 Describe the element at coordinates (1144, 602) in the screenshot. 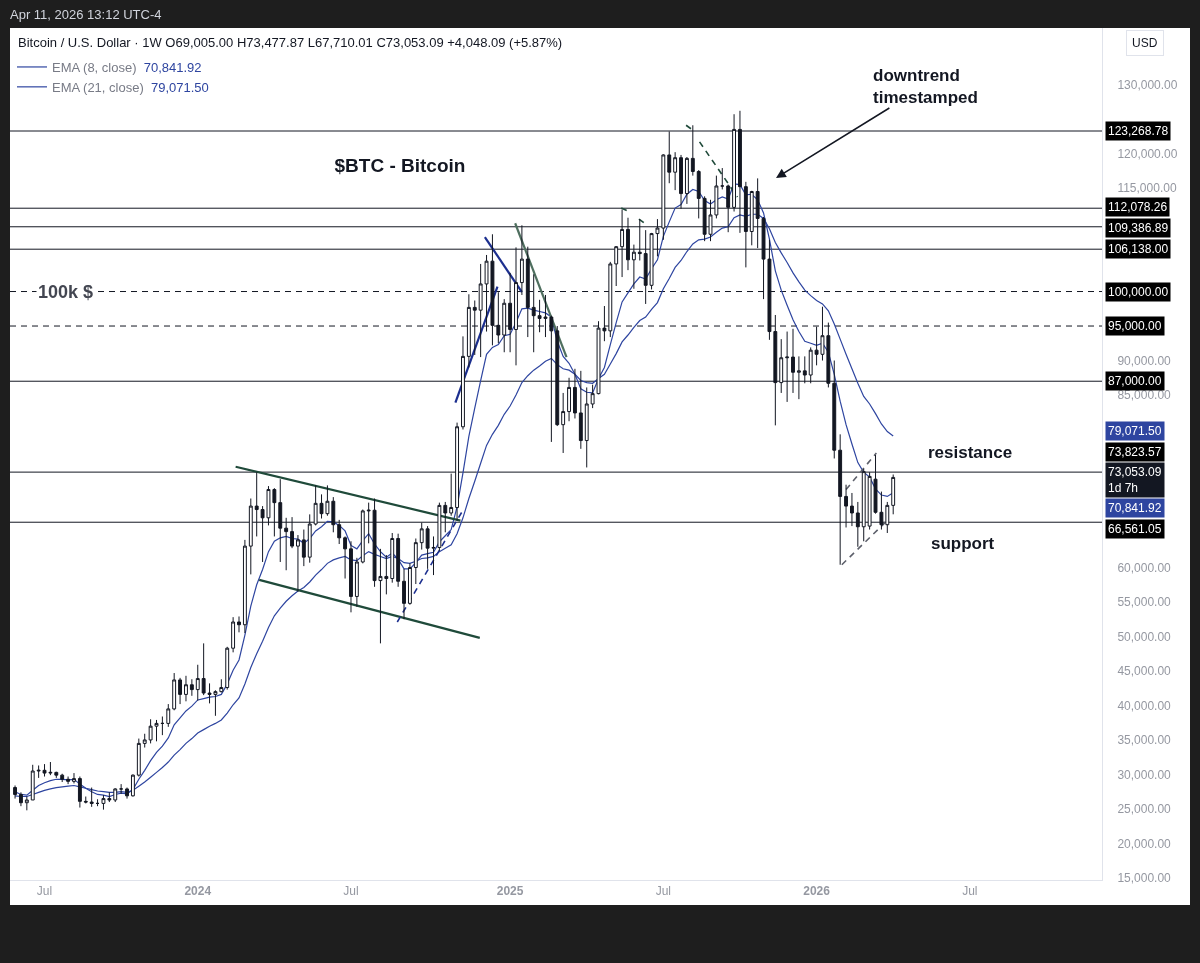

I see `y-tick-label: 55,000.00` at that location.